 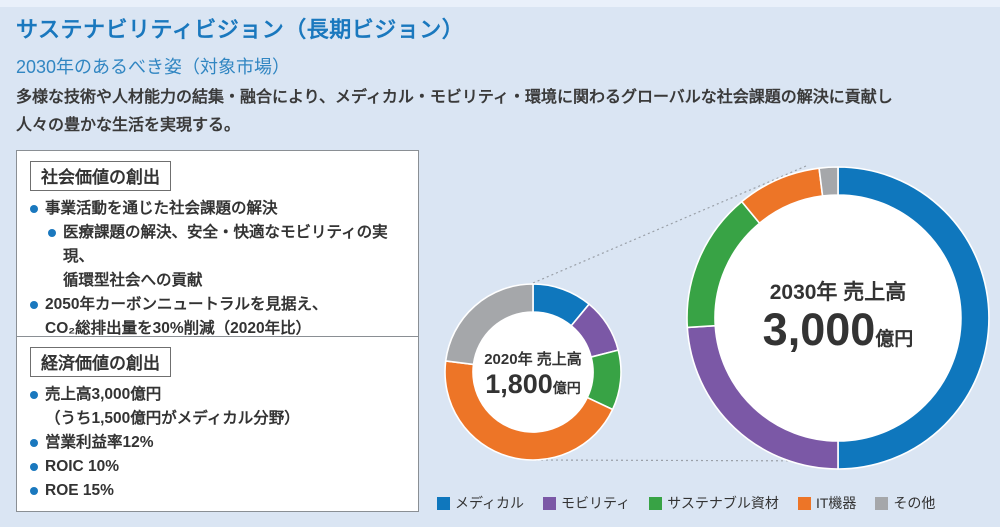 What do you see at coordinates (838, 292) in the screenshot?
I see `donut-2030-year-label: 2030年 売上高` at bounding box center [838, 292].